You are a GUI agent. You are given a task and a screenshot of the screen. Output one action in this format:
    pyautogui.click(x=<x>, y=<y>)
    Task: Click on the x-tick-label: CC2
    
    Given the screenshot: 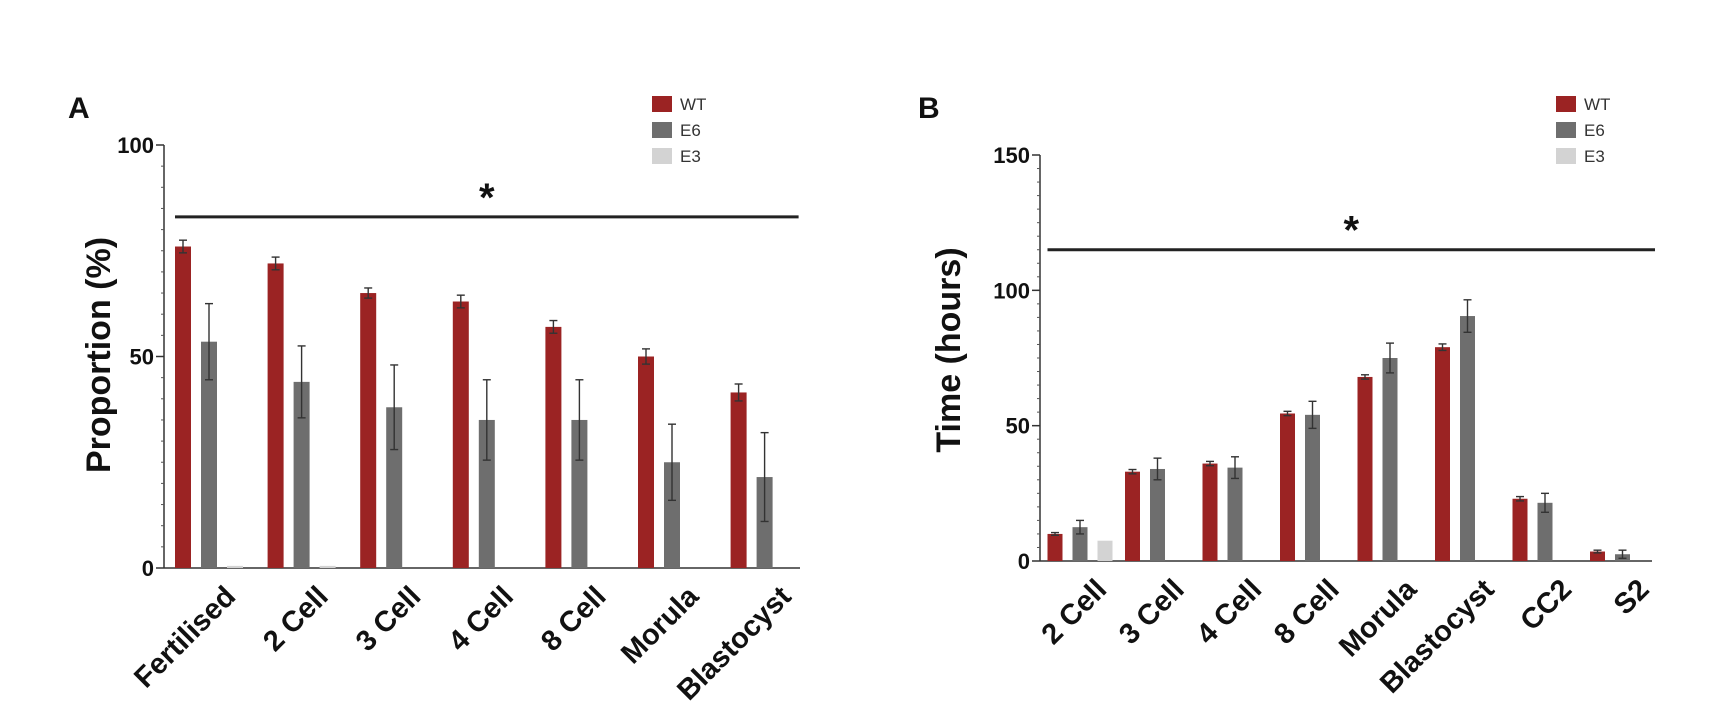 What is the action you would take?
    pyautogui.click(x=1546, y=605)
    